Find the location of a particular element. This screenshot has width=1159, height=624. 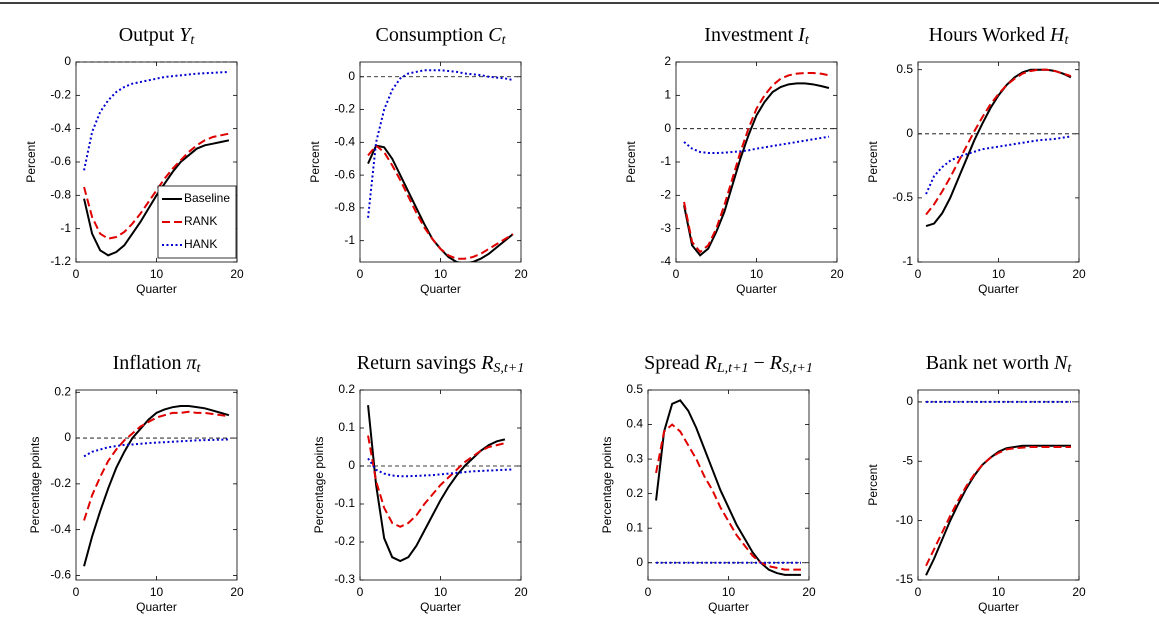

legend-label: Baseline is located at coordinates (207, 198).